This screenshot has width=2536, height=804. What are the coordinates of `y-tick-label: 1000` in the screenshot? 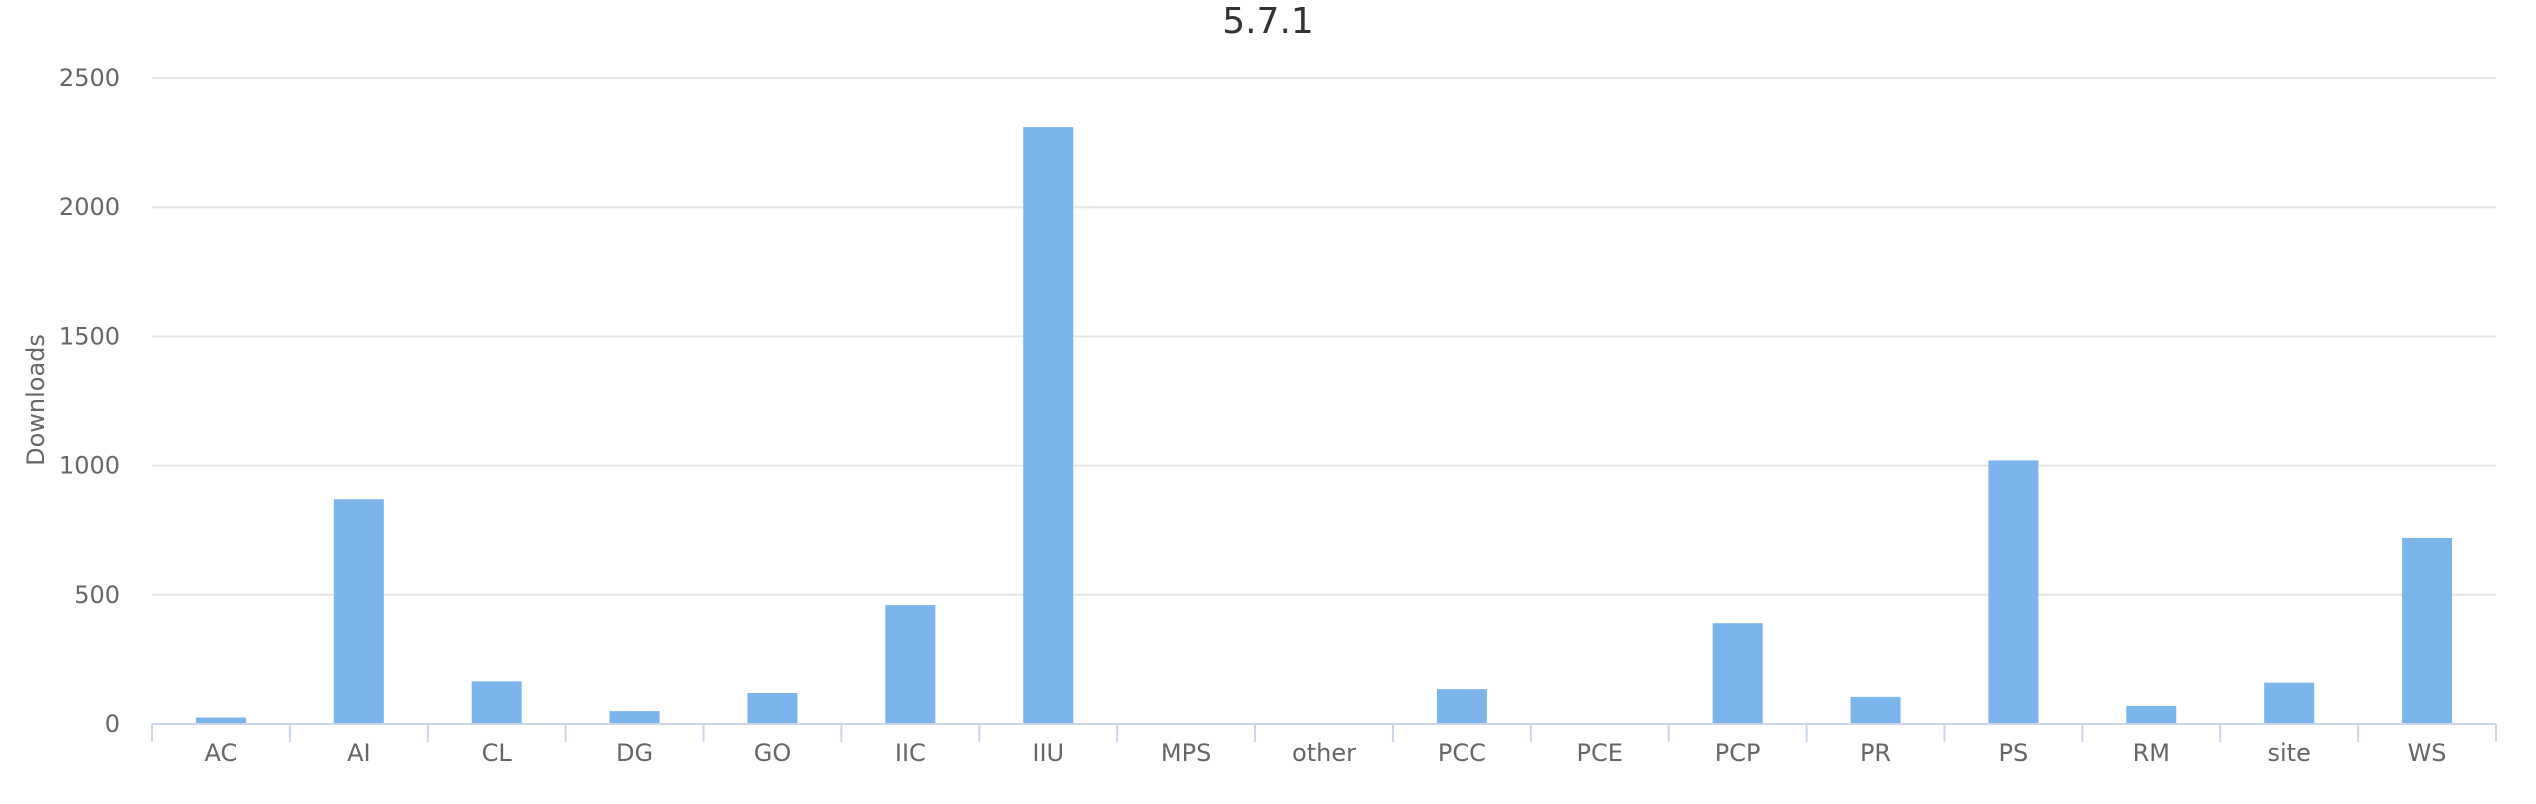 It's located at (89, 466).